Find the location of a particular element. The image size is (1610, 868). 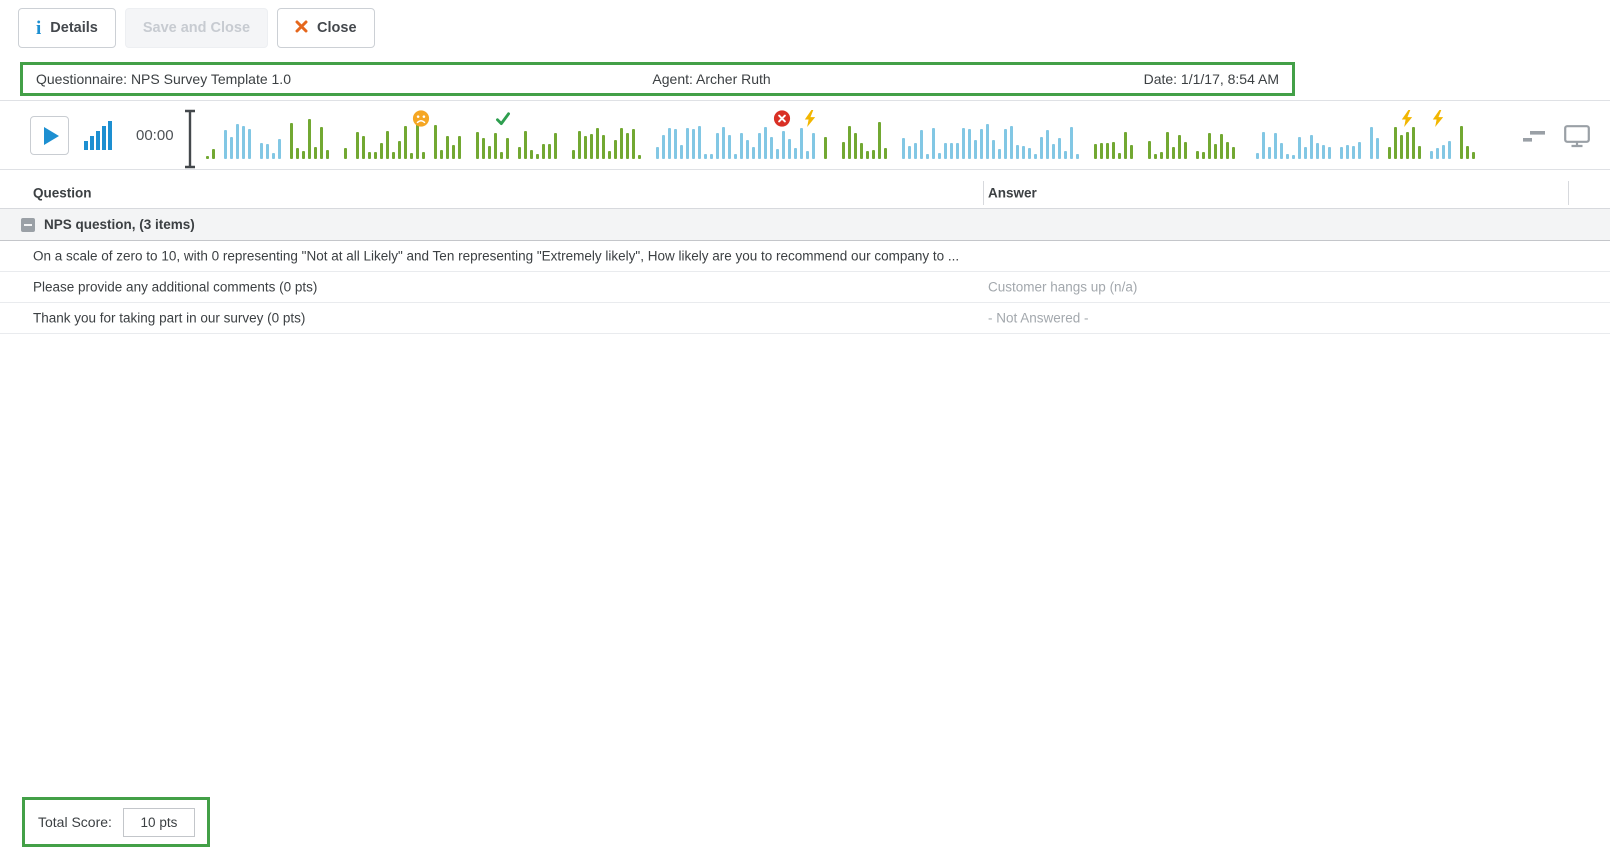

timeline-icon is located at coordinates (1534, 139).